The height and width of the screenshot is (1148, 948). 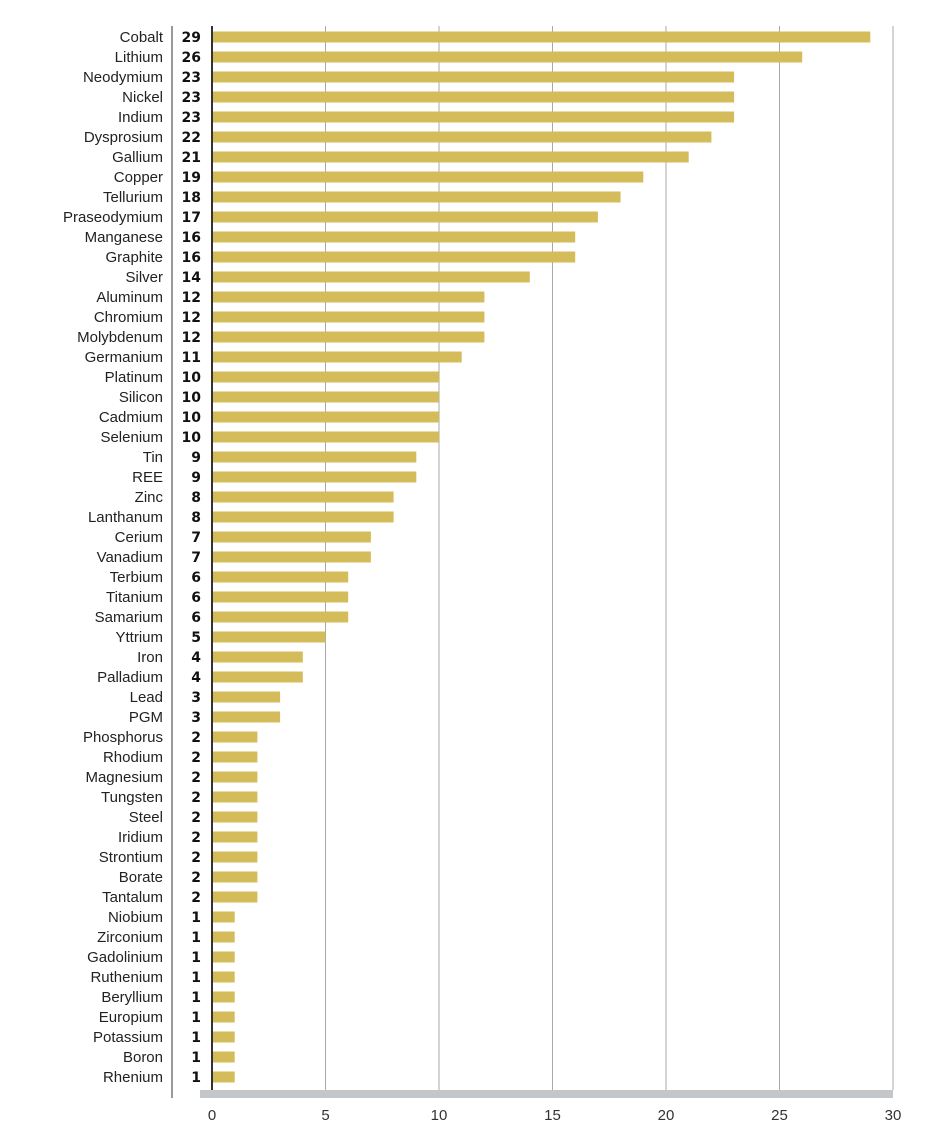 I want to click on value-label: 19, so click(x=191, y=178).